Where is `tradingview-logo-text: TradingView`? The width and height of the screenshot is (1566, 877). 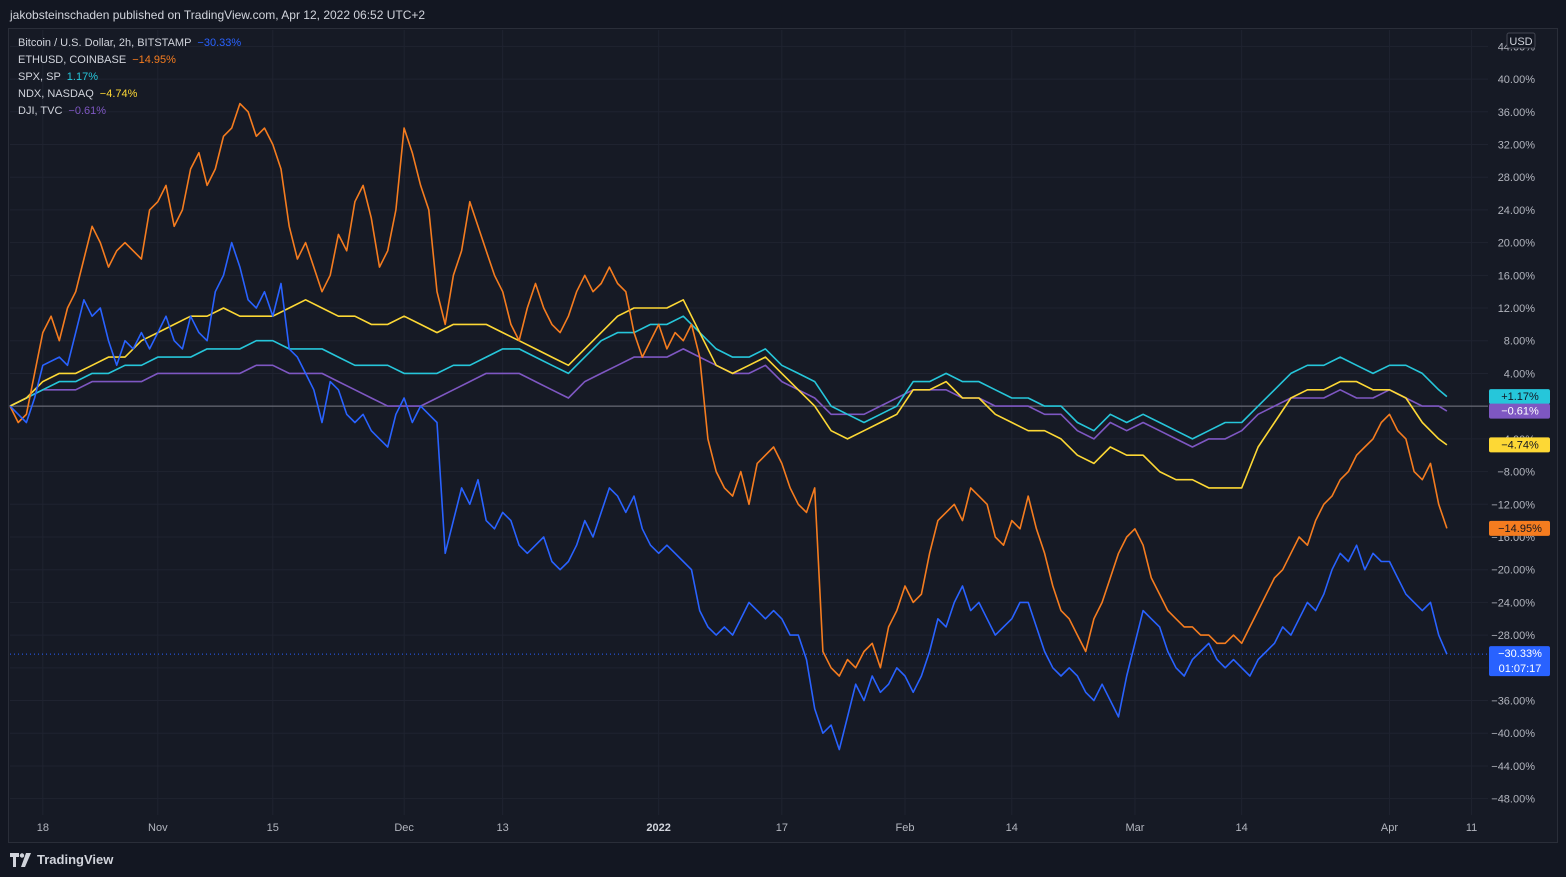 tradingview-logo-text: TradingView is located at coordinates (75, 859).